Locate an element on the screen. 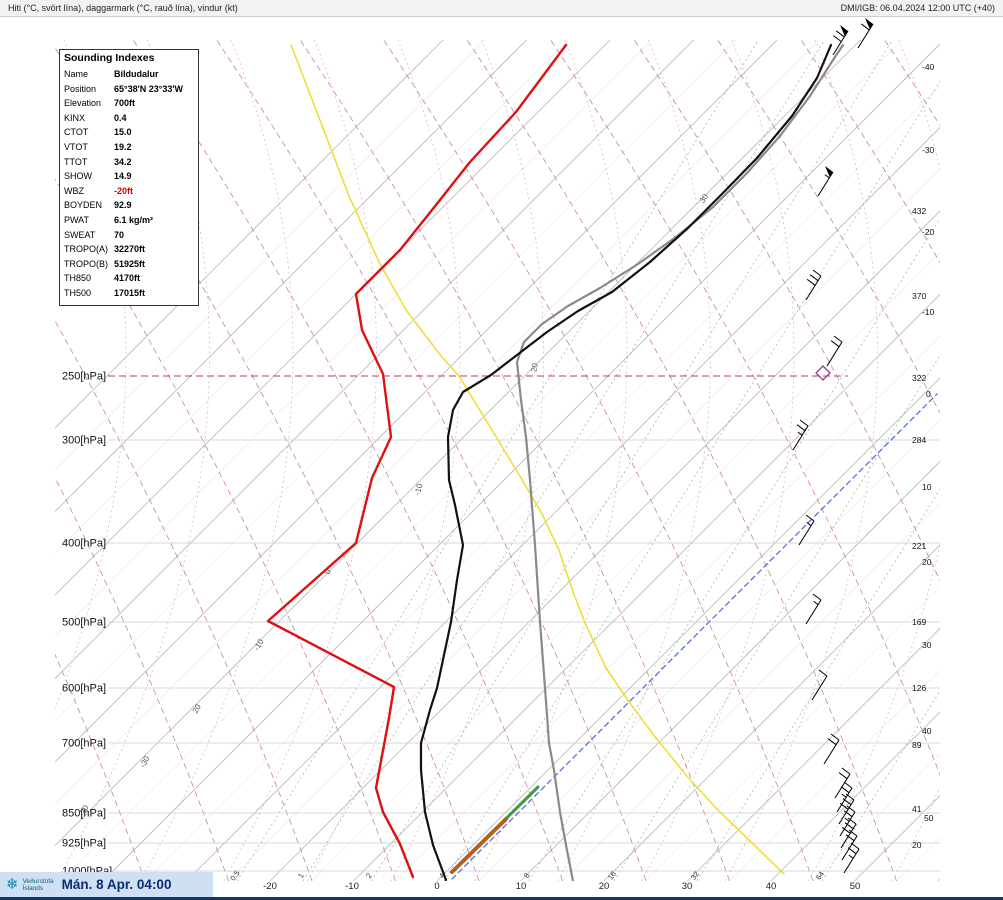 This screenshot has width=1003, height=900. svg-text: 284 is located at coordinates (919, 440).